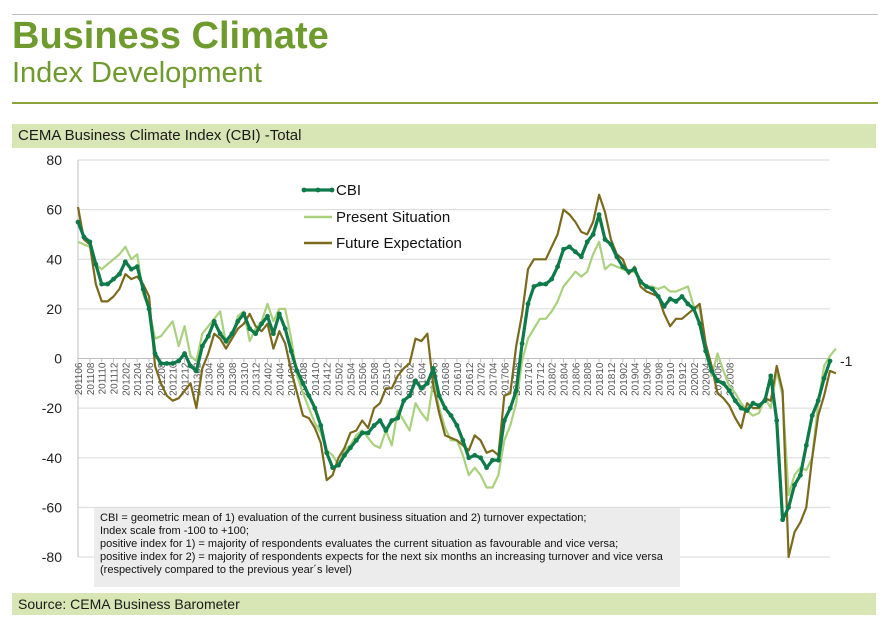  What do you see at coordinates (624, 379) in the screenshot?
I see `x-tick-label: 201902` at bounding box center [624, 379].